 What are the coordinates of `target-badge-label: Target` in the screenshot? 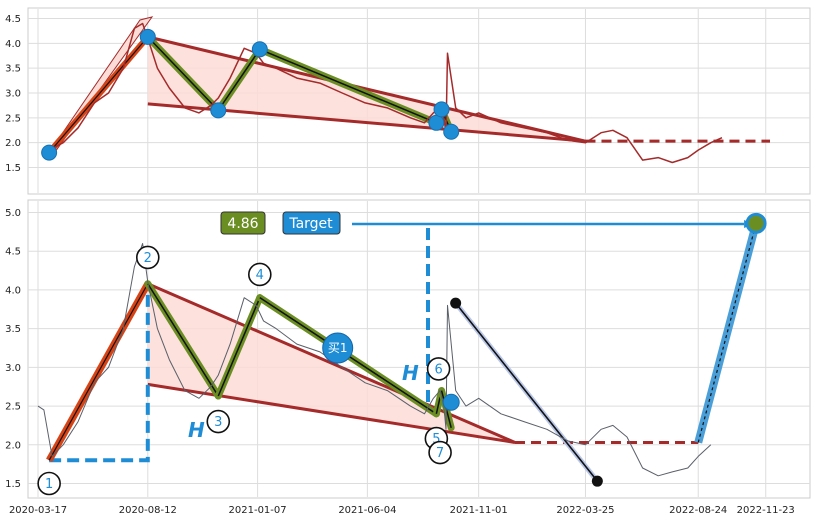 It's located at (310, 224).